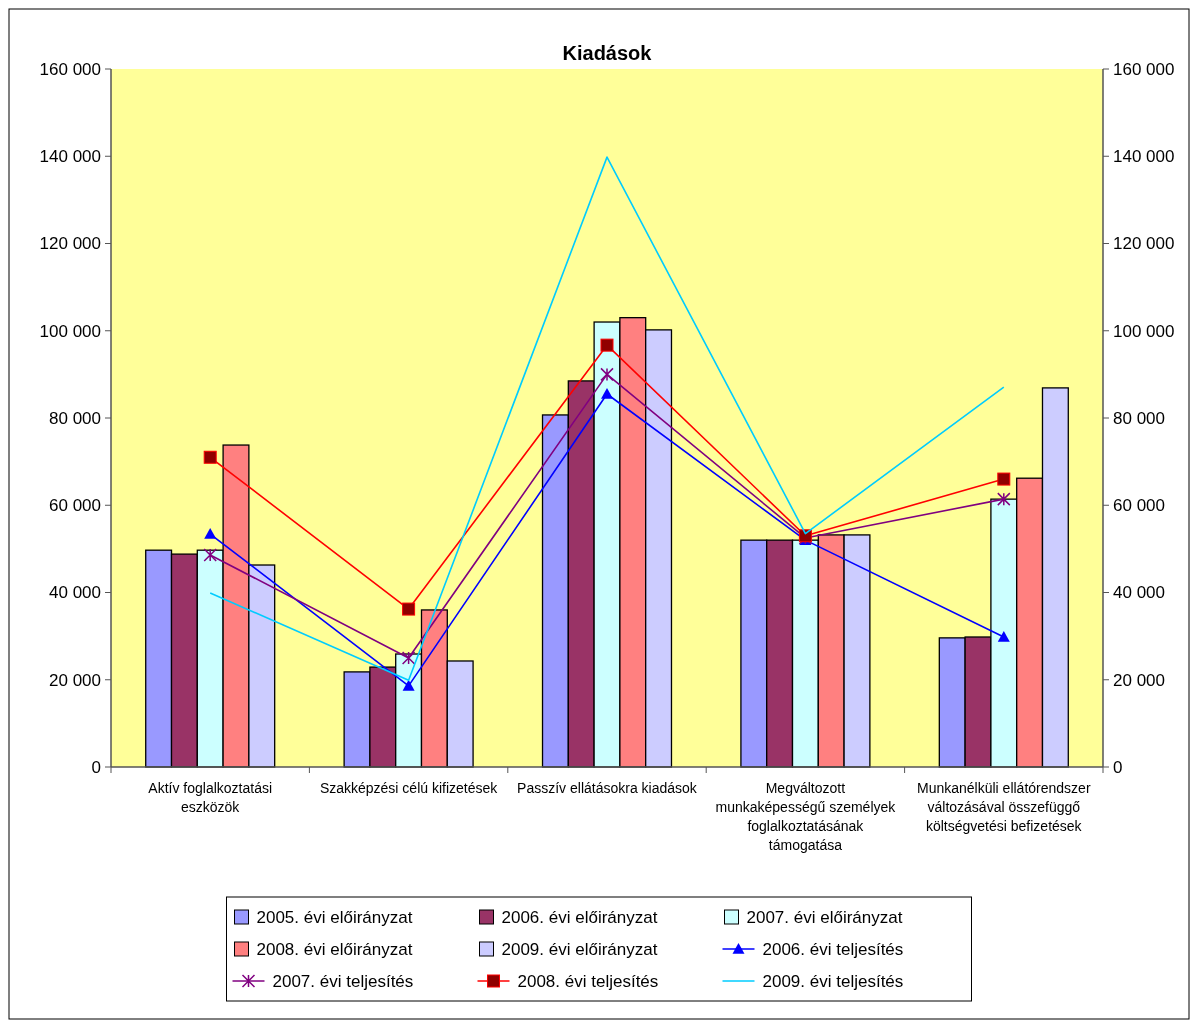 The image size is (1198, 1028). Describe the element at coordinates (75, 593) in the screenshot. I see `y-tick-label: 40 000` at that location.